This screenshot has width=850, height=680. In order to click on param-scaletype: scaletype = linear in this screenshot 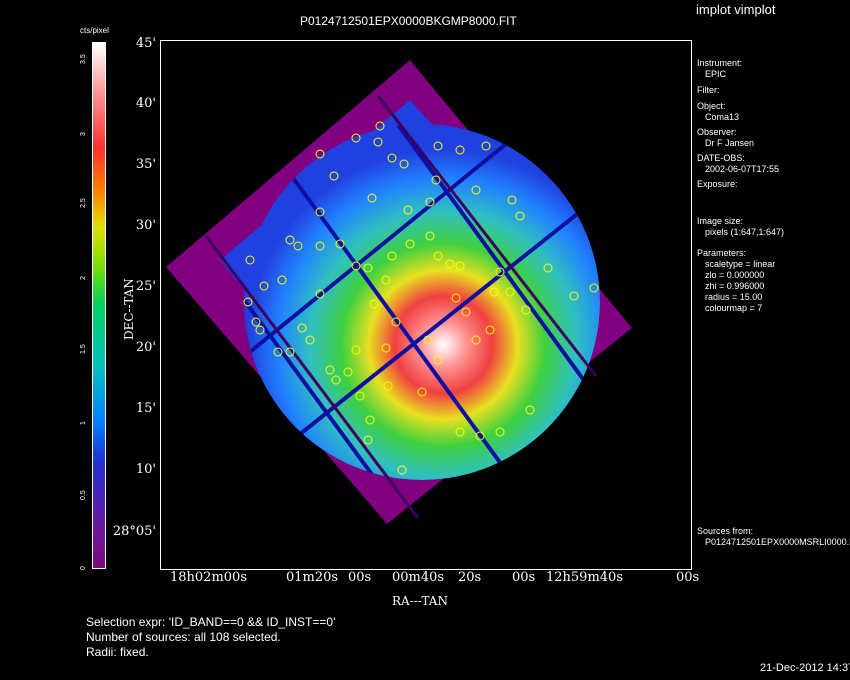, I will do `click(740, 264)`.